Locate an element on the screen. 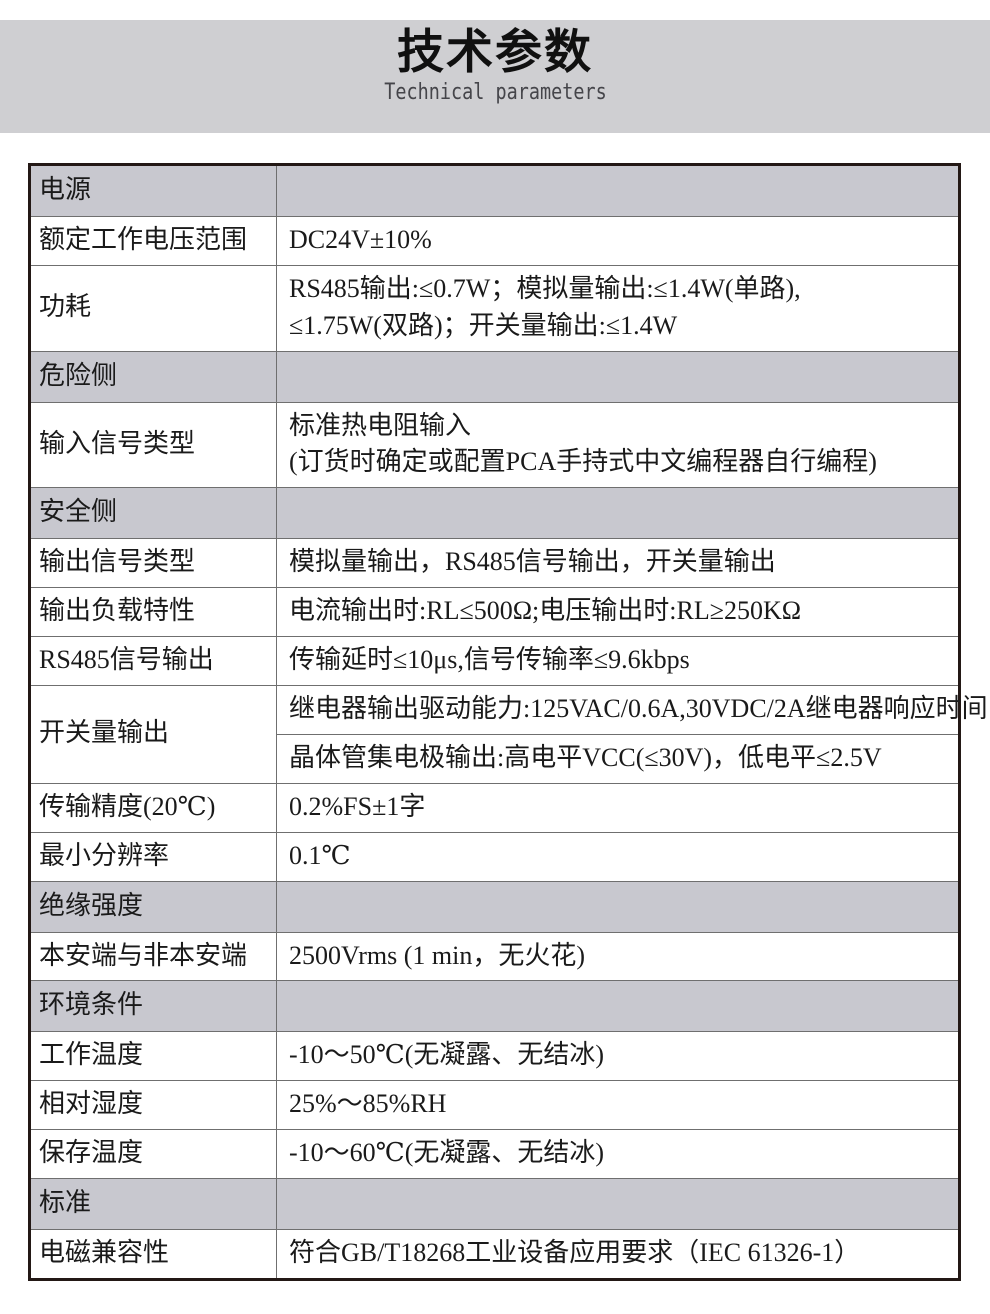 The height and width of the screenshot is (1314, 990). table-row: RS485信号输出 传输延时≤10μs,信号传输率≤9.6kbps is located at coordinates (494, 661).